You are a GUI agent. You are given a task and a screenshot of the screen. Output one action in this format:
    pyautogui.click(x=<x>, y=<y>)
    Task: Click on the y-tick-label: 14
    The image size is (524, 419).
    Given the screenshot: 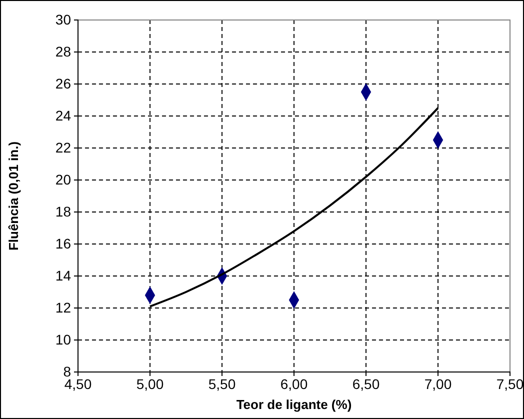 What is the action you would take?
    pyautogui.click(x=63, y=275)
    